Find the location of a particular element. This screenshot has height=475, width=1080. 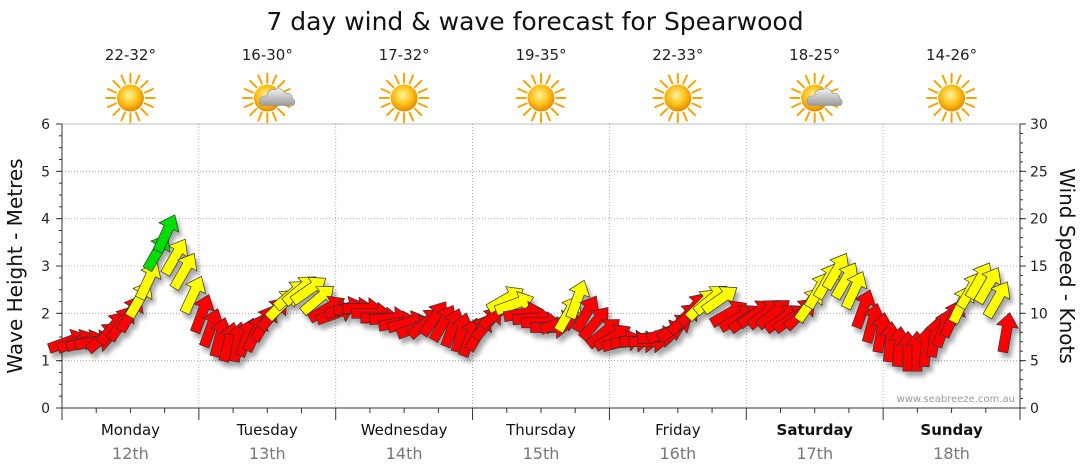

watermark: www.seabreeze.com.au is located at coordinates (956, 399).